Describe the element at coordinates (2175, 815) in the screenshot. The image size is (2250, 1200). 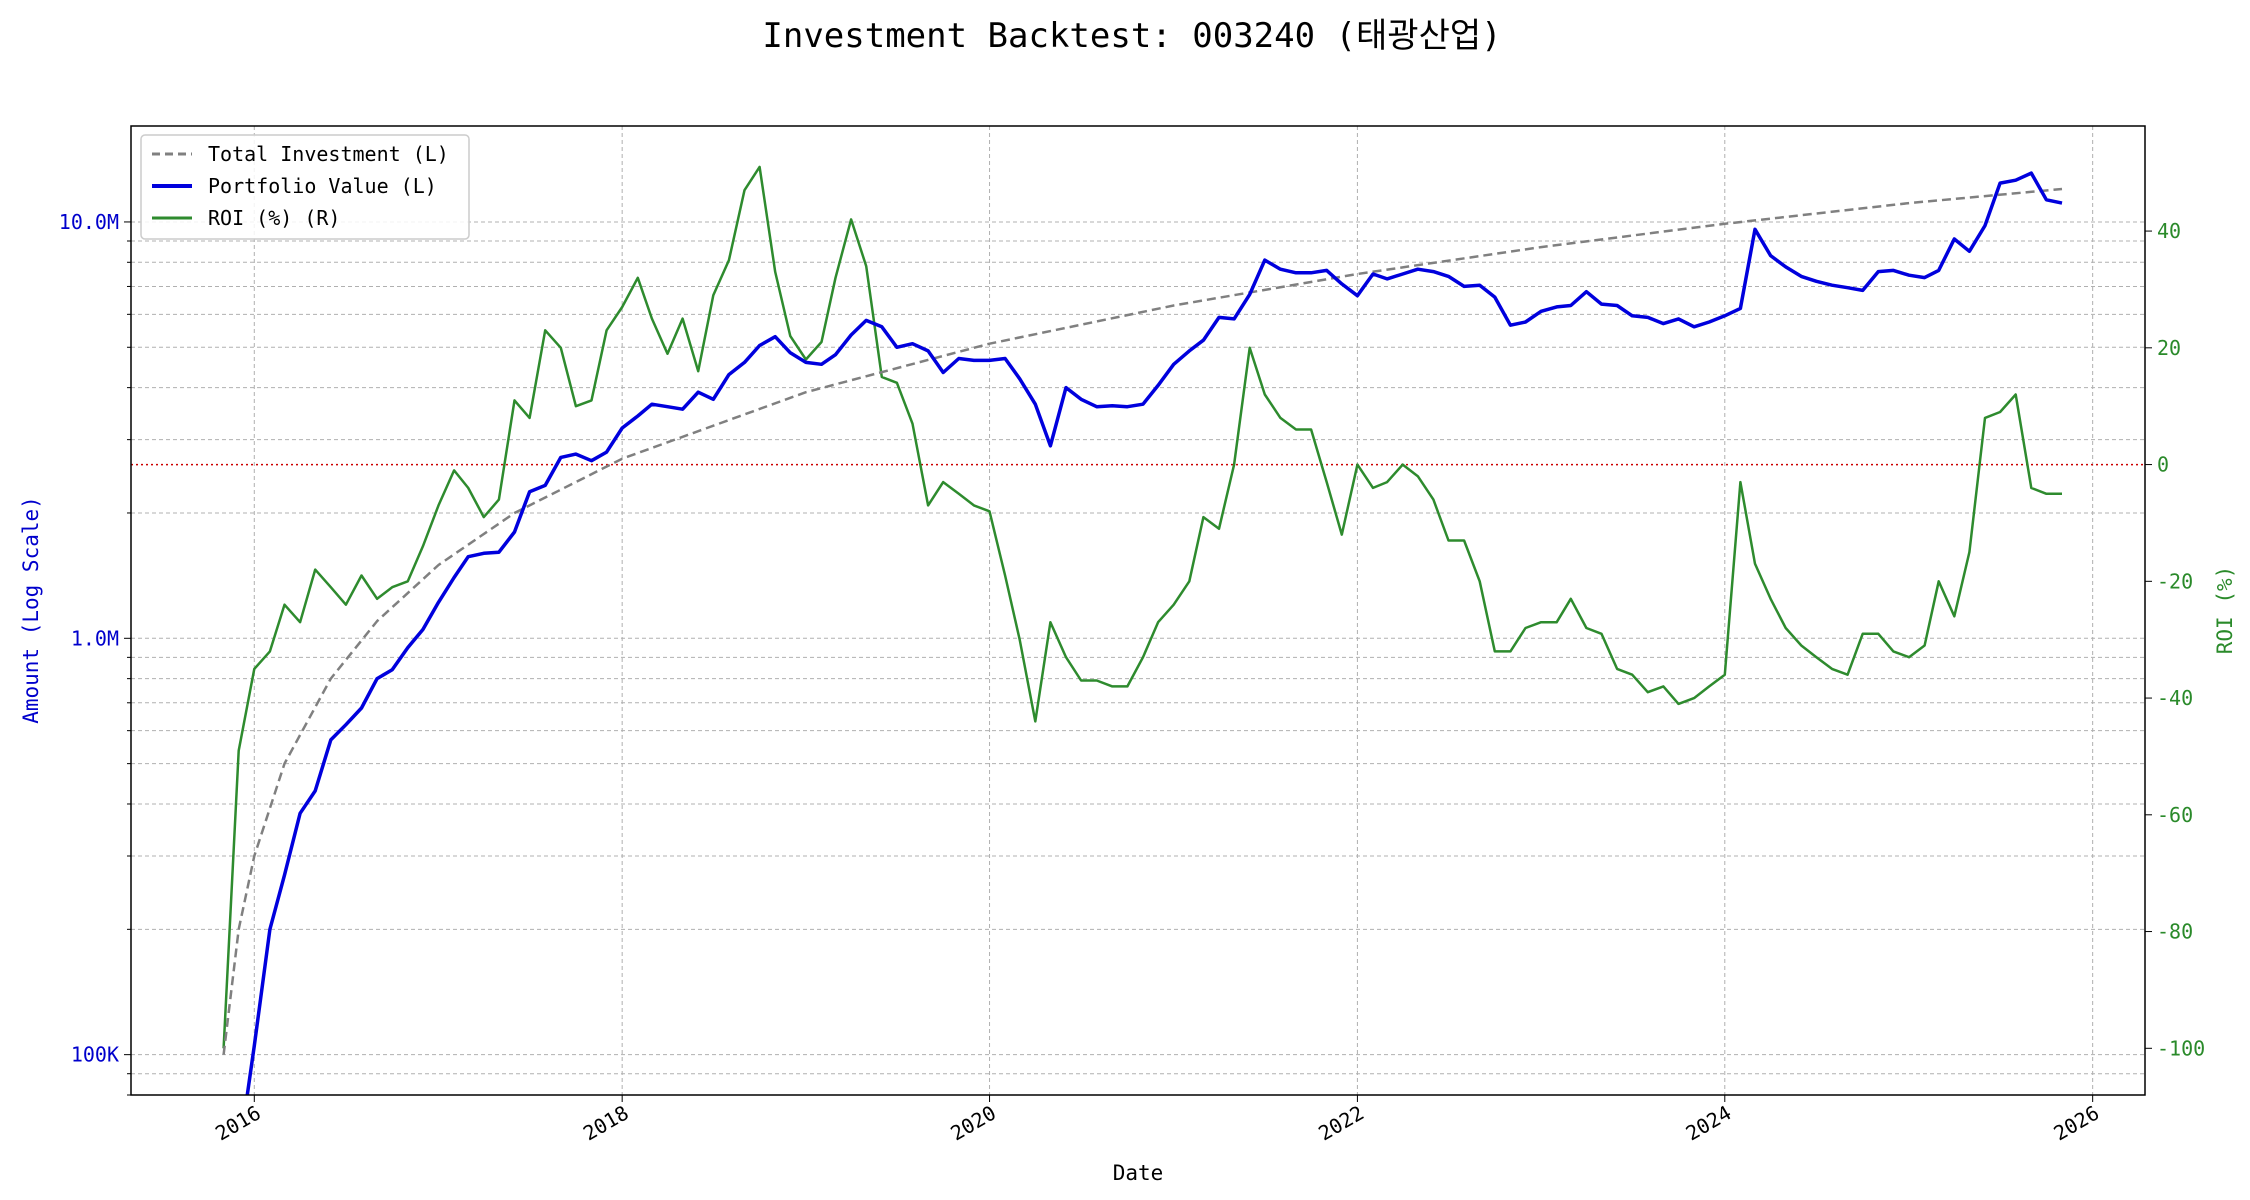
I see `right-tick-label: -60` at that location.